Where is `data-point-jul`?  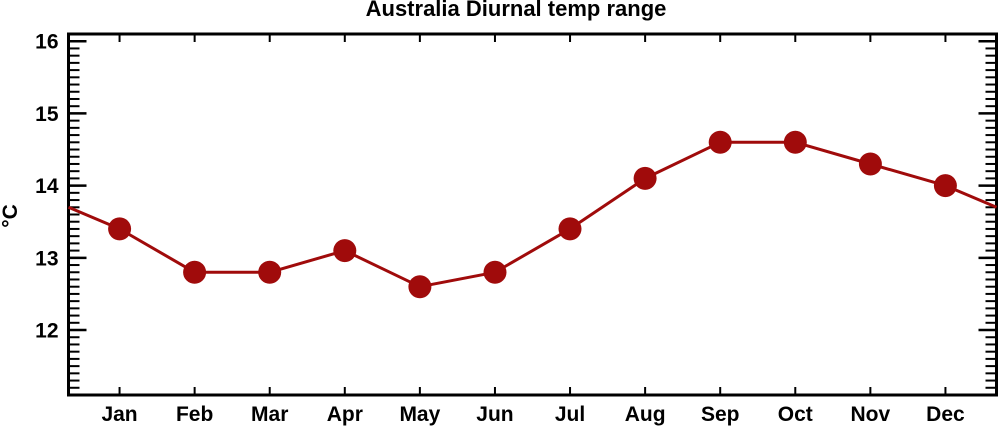
data-point-jul is located at coordinates (570, 229).